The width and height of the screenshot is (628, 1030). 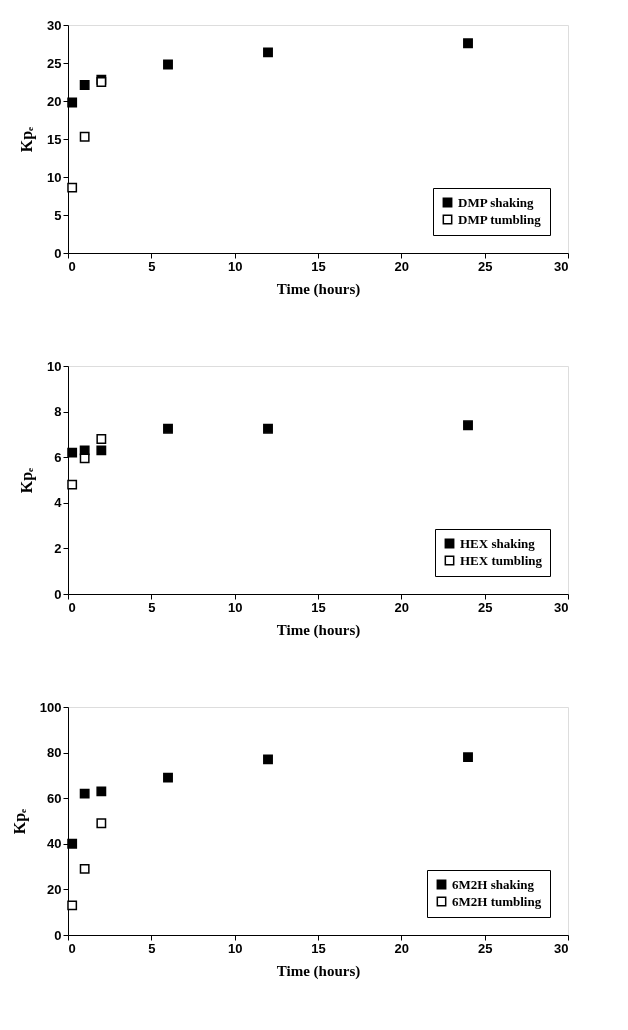 I want to click on y-tick-label: 8, so click(x=58, y=412).